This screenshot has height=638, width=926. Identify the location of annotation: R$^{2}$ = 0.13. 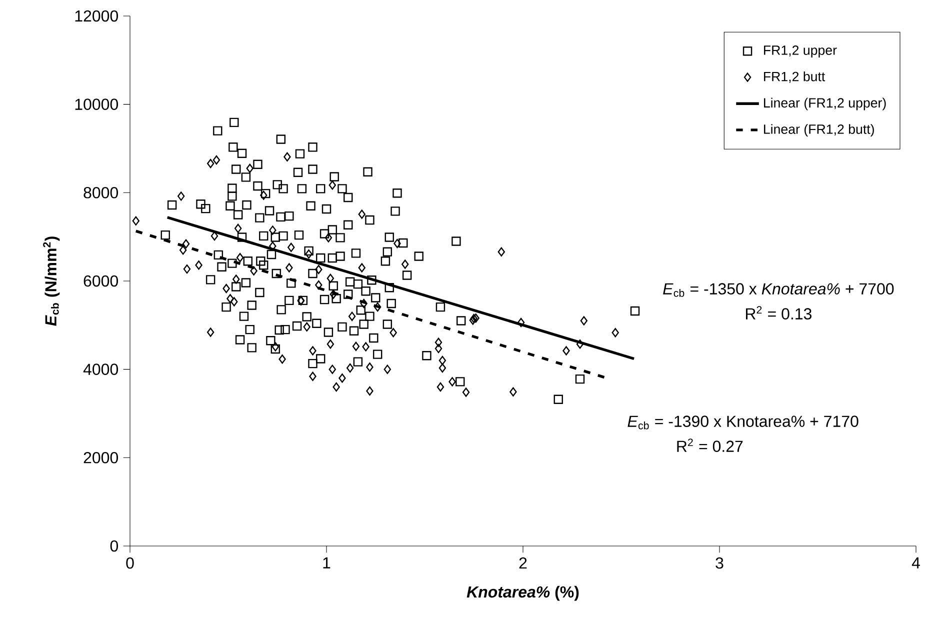
(779, 313).